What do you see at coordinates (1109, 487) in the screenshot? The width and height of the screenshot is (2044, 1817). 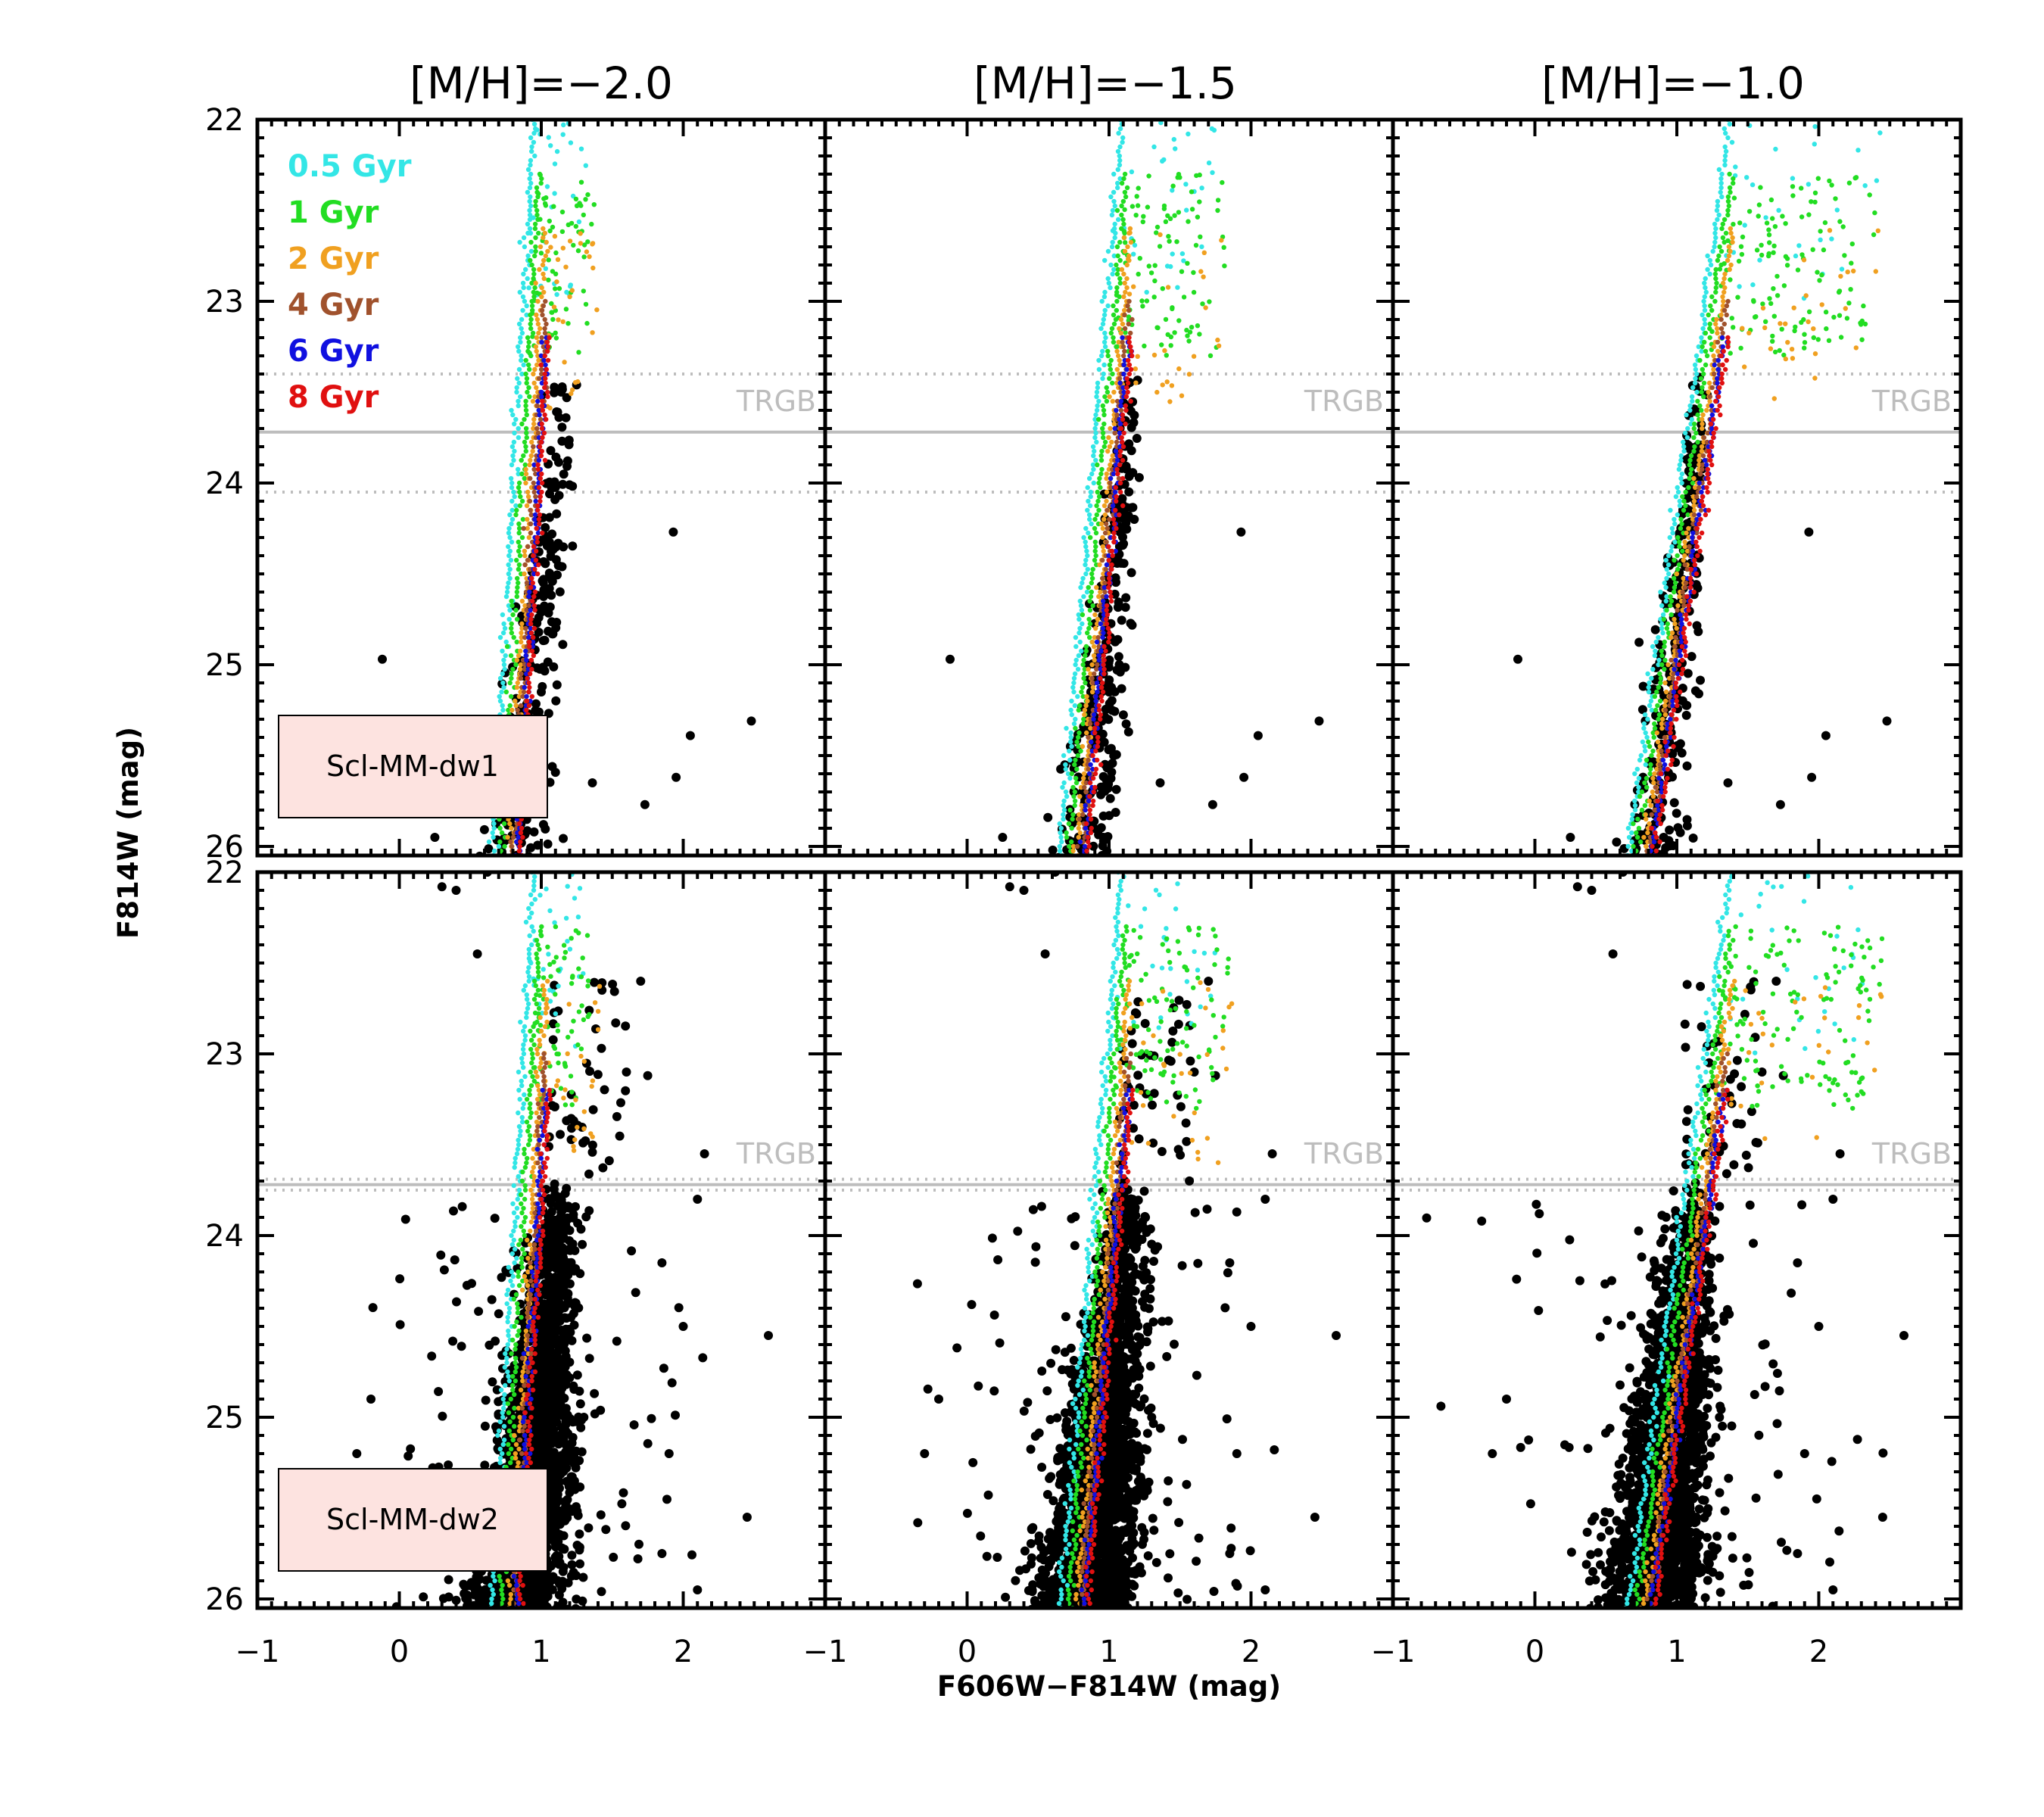 I see `panel-row1-col2: TRGB` at bounding box center [1109, 487].